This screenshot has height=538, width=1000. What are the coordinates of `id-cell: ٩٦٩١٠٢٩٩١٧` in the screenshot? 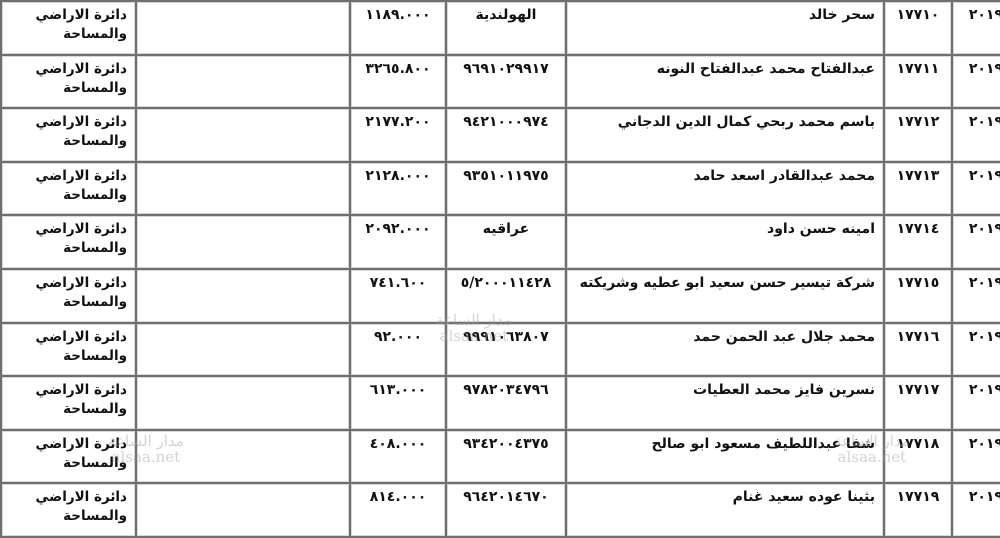 It's located at (506, 81).